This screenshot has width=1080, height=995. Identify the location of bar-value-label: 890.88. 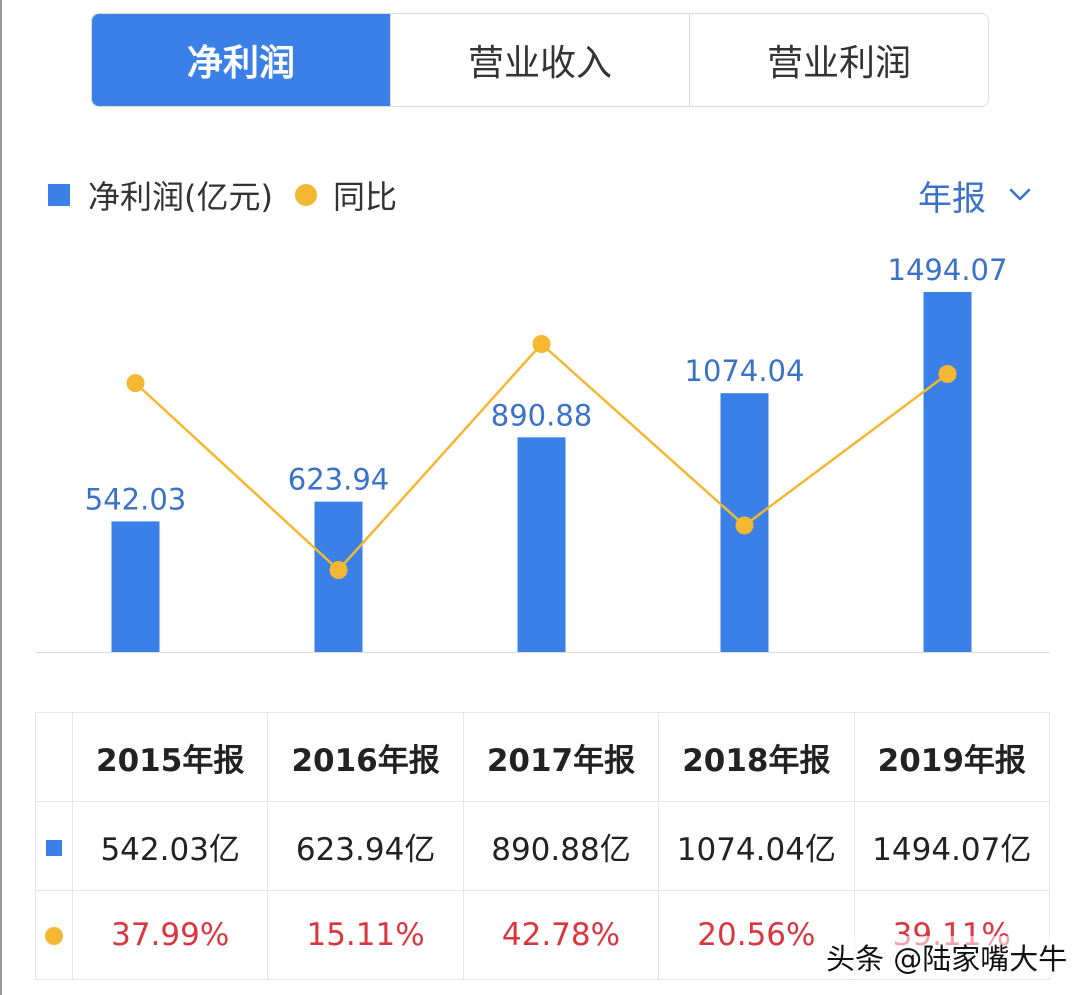
(541, 415).